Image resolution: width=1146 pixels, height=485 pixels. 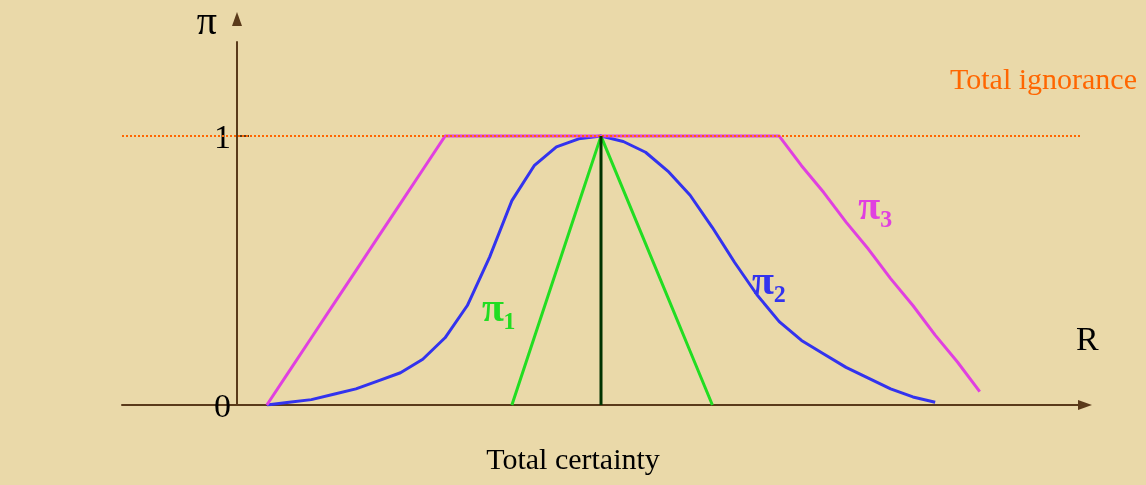 What do you see at coordinates (573, 458) in the screenshot?
I see `text: Total certainty` at bounding box center [573, 458].